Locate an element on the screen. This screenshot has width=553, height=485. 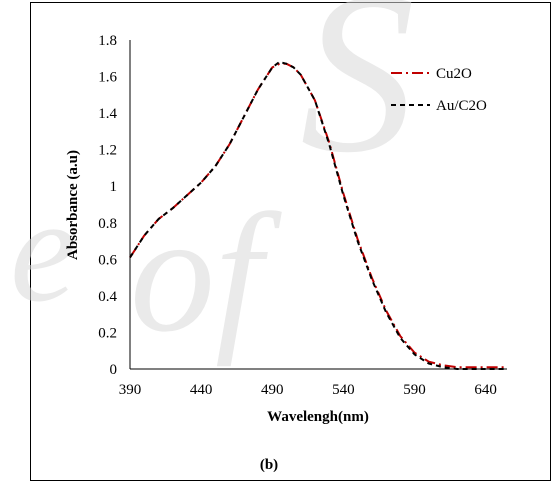
y-tick-label: 1.6 is located at coordinates (107, 78).